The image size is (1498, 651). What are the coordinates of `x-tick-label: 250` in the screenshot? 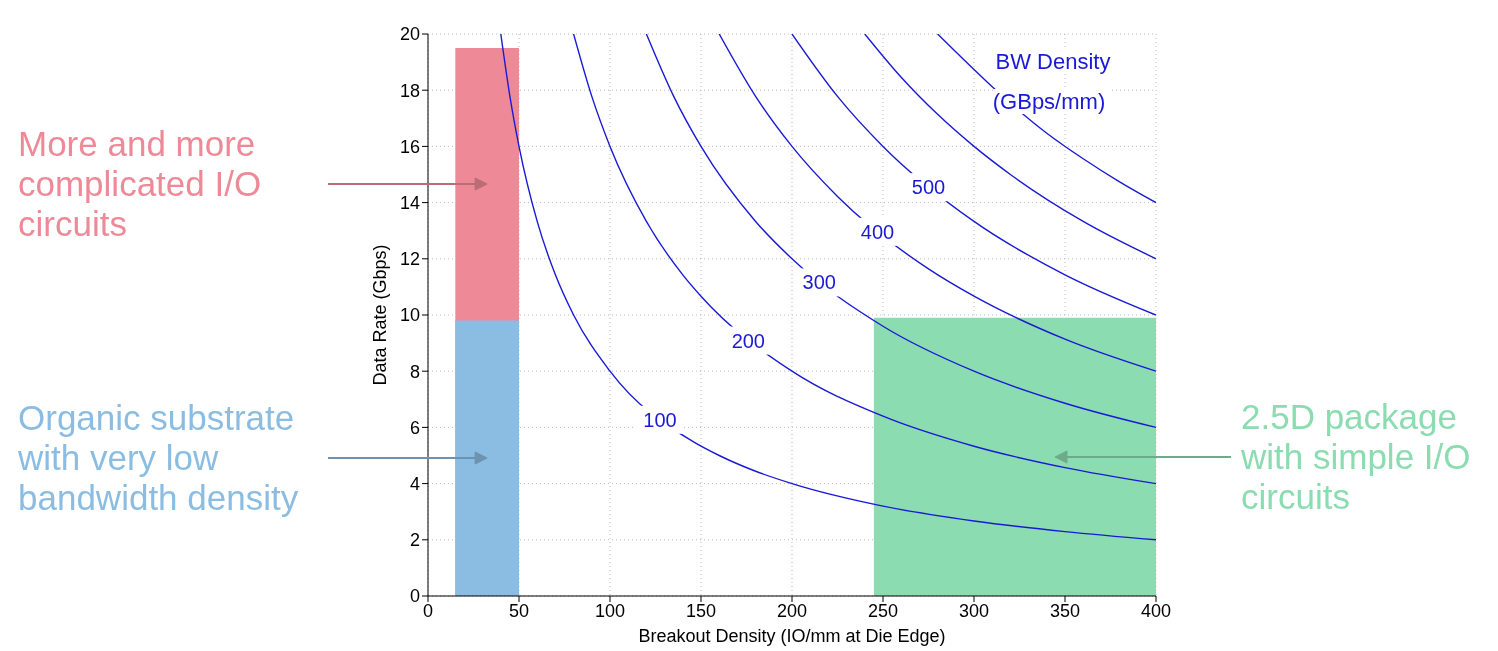 It's located at (883, 610).